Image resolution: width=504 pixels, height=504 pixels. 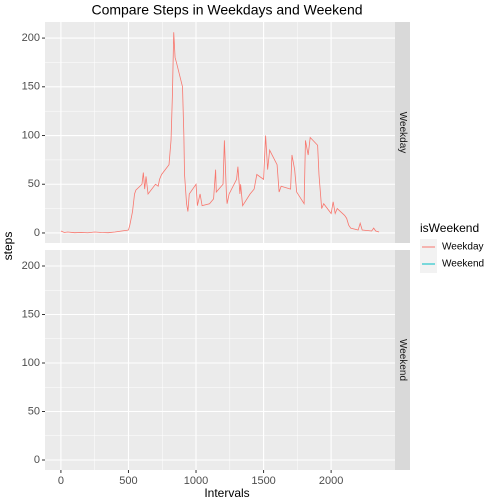 I want to click on chart-title: Compare Steps in Weekdays and Weekend, so click(x=226, y=10).